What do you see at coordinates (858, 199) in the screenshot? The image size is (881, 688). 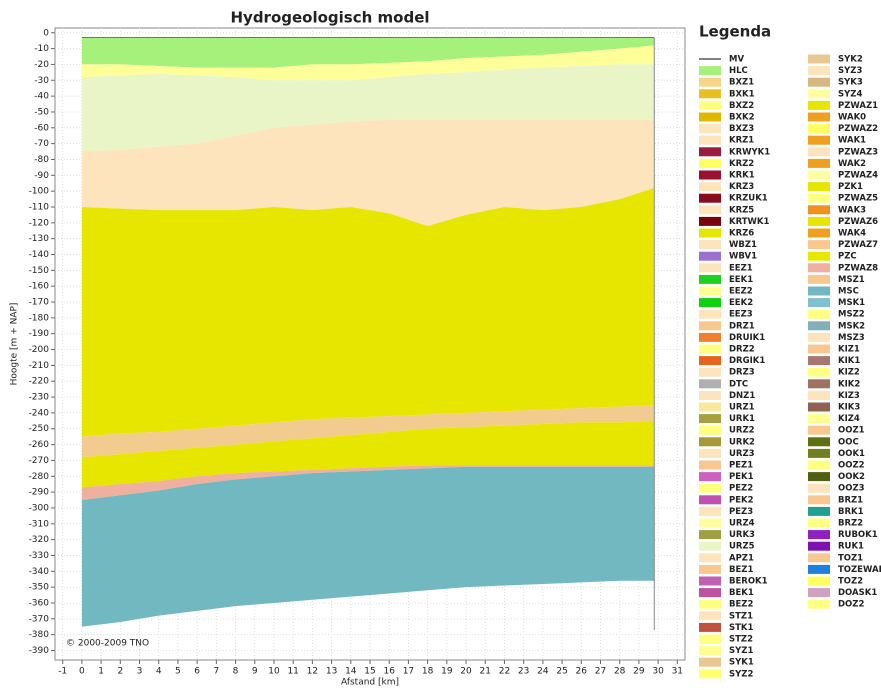 I see `legend-label: PZWAZ5` at bounding box center [858, 199].